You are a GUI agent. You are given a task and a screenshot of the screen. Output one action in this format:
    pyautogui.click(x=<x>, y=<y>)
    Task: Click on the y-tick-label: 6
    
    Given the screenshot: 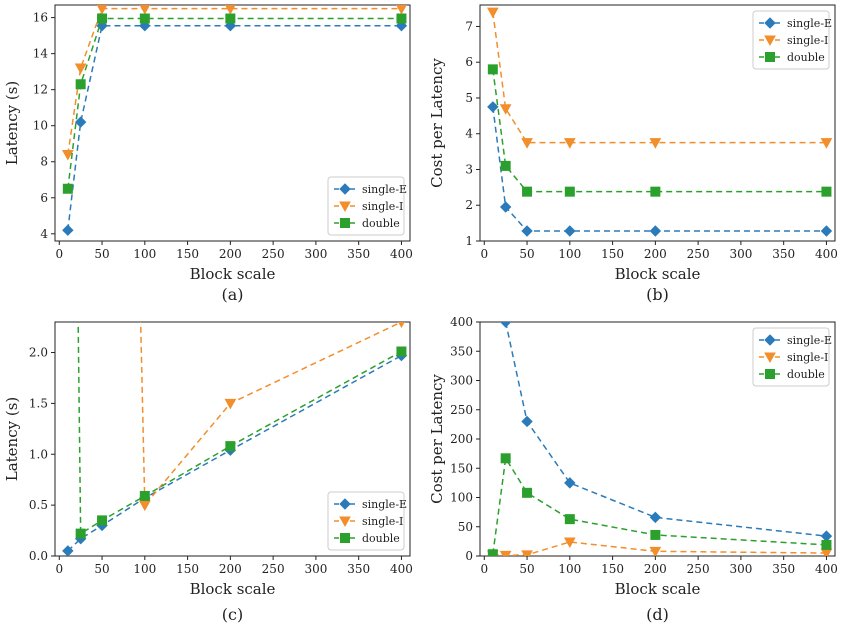 What is the action you would take?
    pyautogui.click(x=44, y=198)
    